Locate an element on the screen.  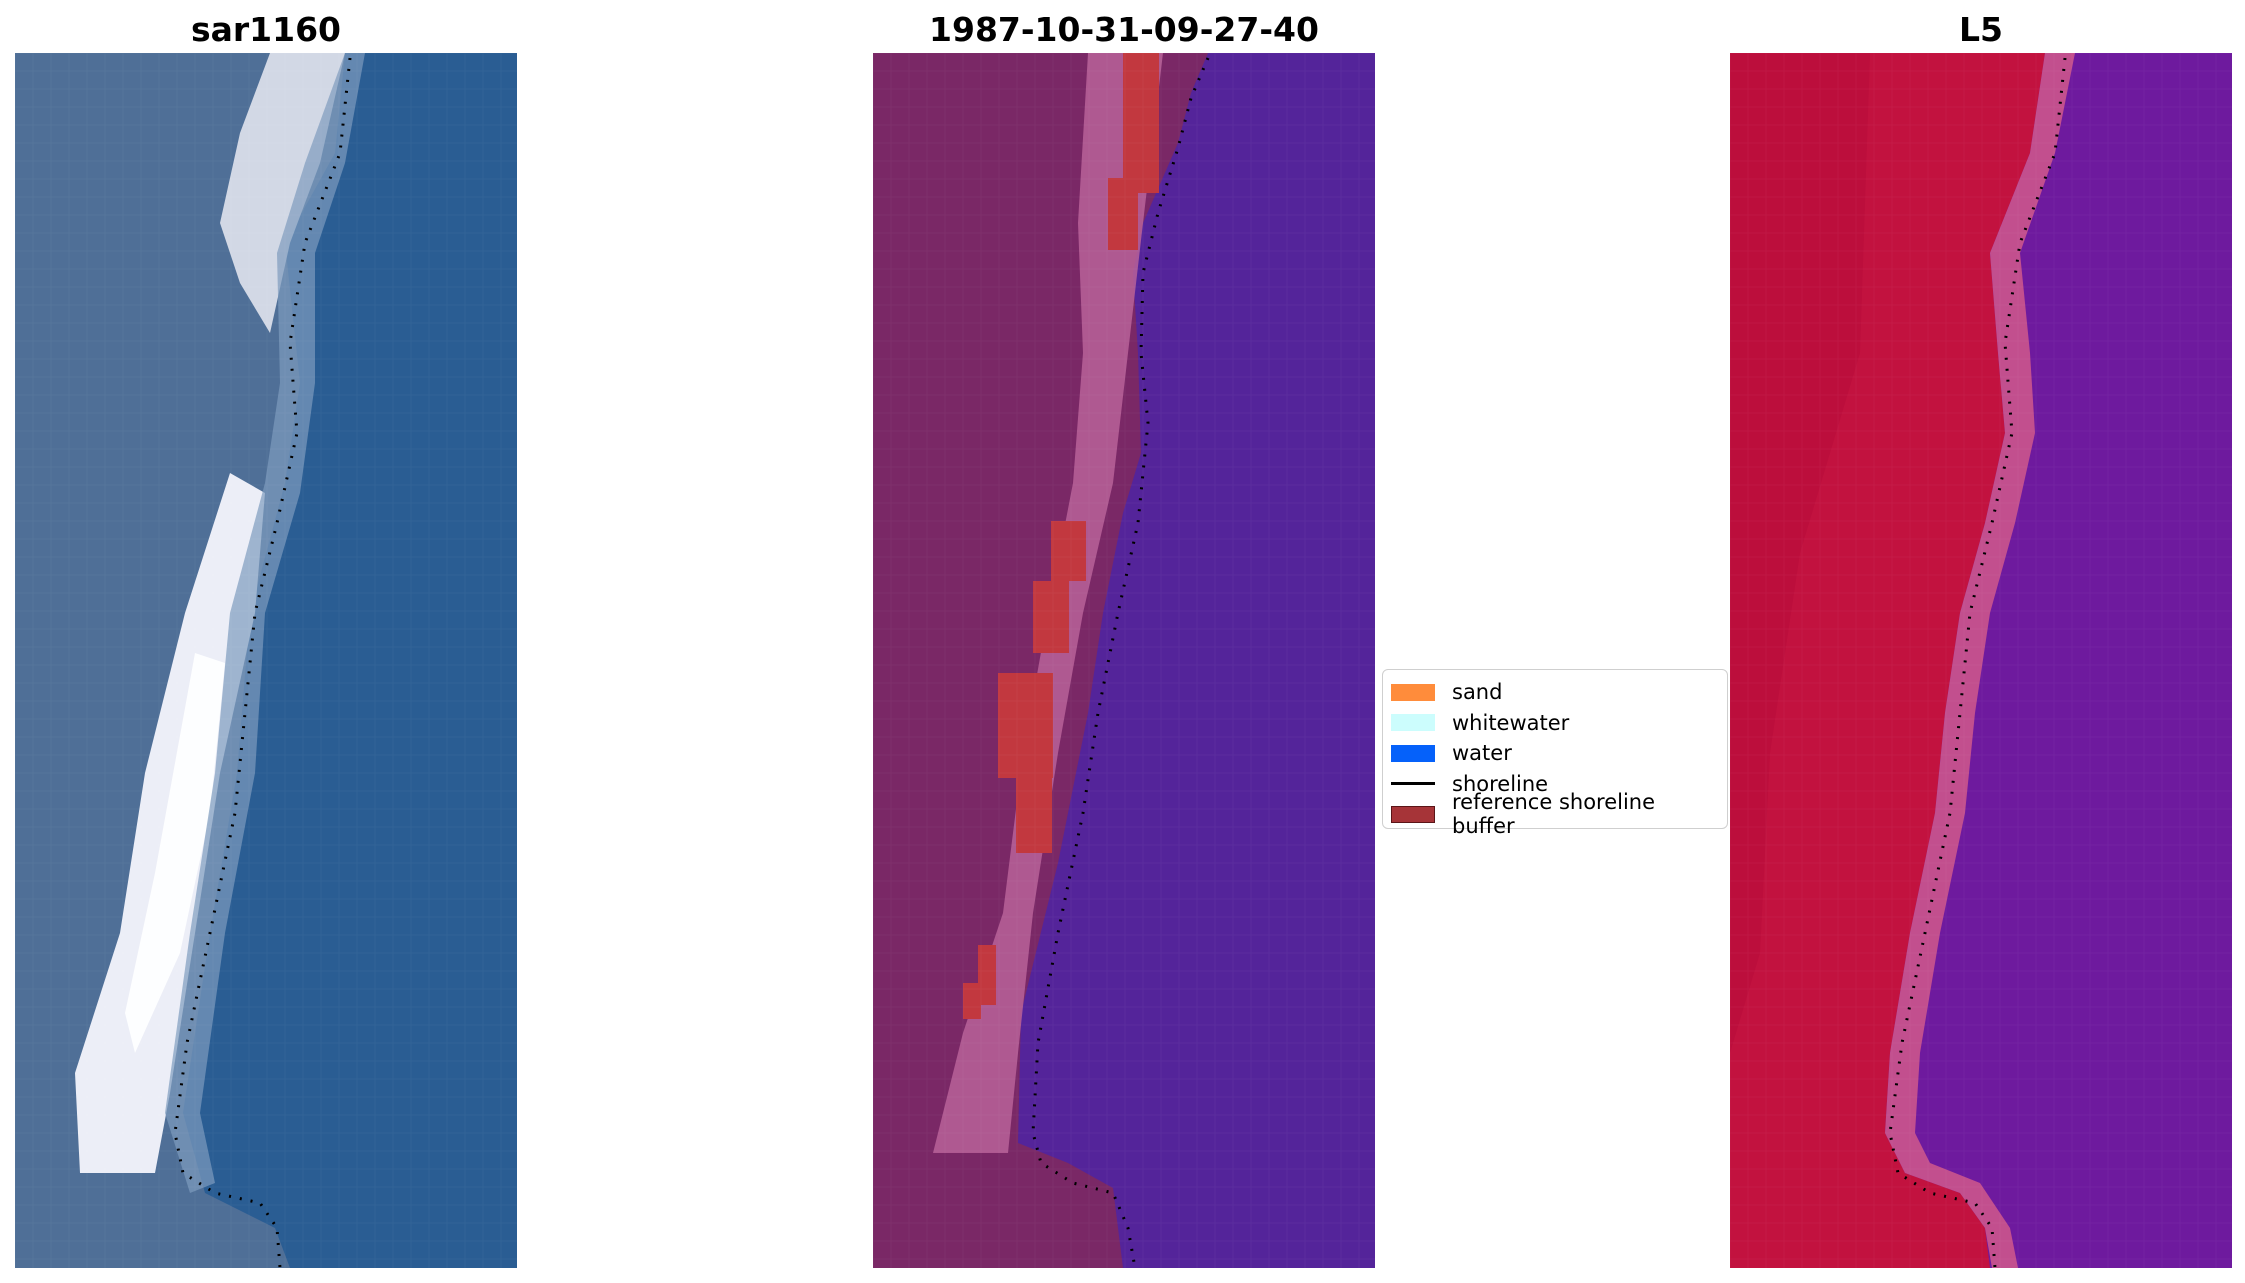
whitewater-swatch is located at coordinates (1413, 723).